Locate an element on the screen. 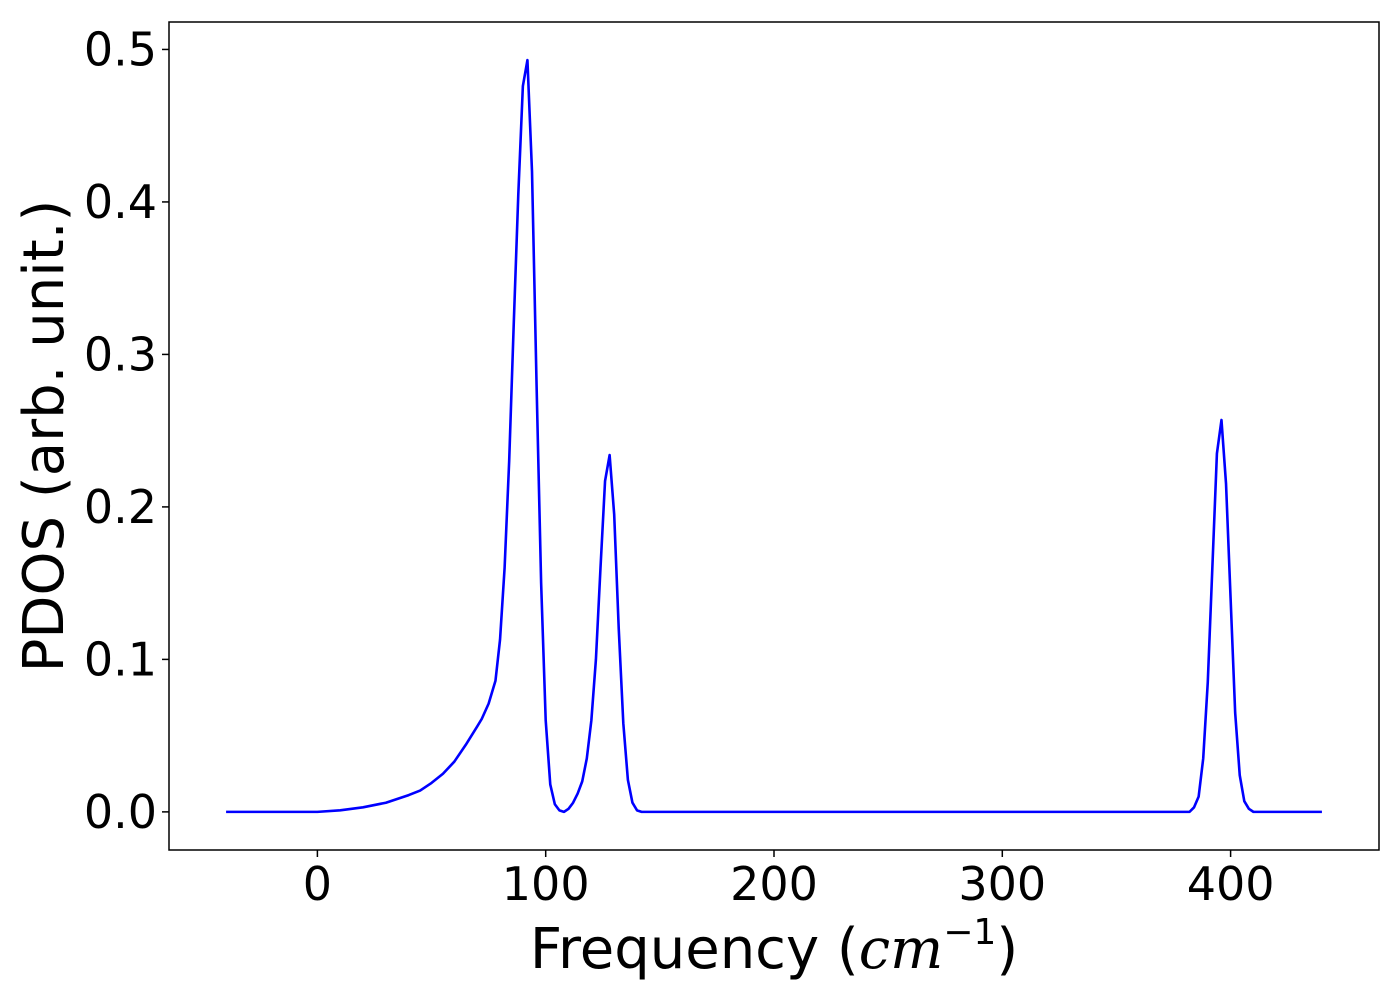 The width and height of the screenshot is (1400, 1000). y-tick-label: 0.5 is located at coordinates (120, 49).